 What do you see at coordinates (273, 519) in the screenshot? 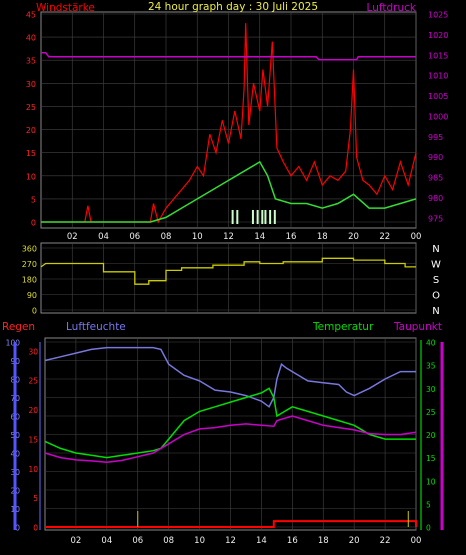
I see `rain-marks` at bounding box center [273, 519].